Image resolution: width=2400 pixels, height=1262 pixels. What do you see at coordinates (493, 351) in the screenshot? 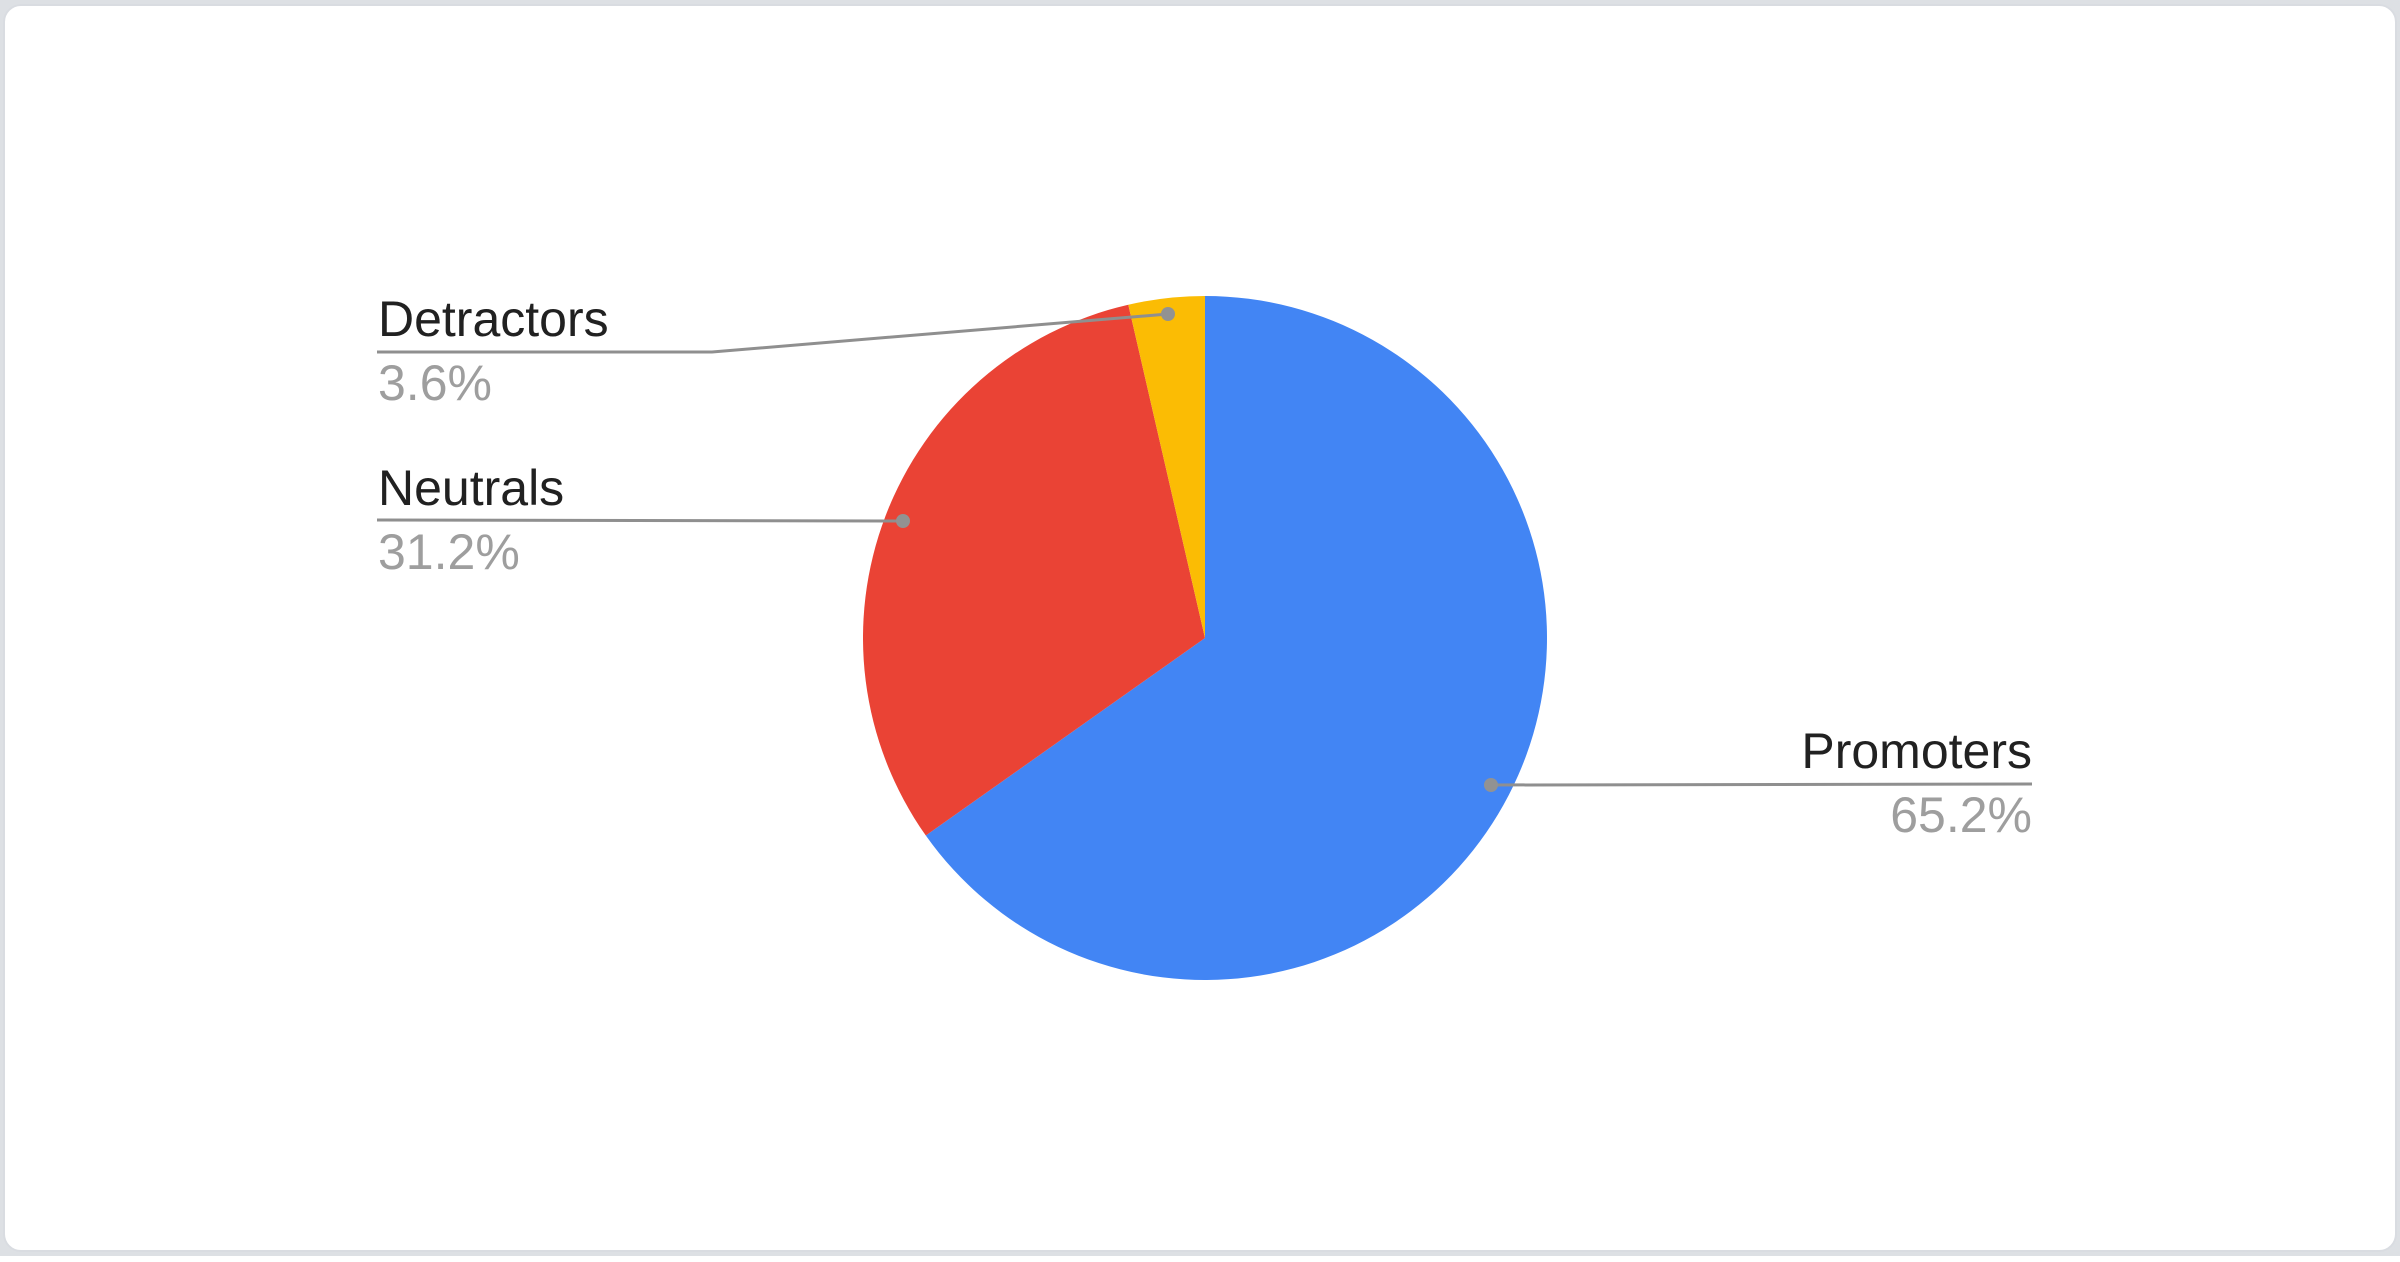
I see `callout-detractors: Detractors 3.6%` at bounding box center [493, 351].